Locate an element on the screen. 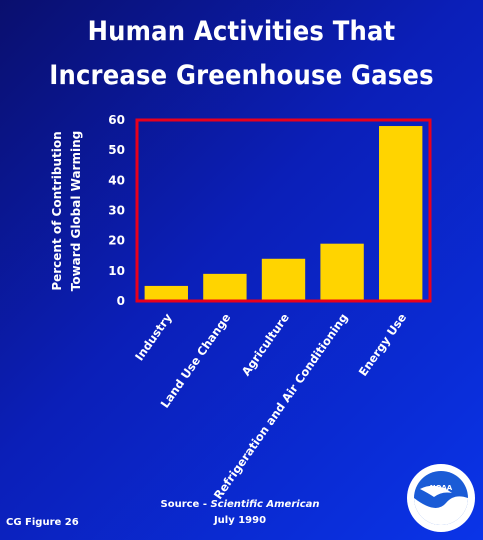 This screenshot has width=483, height=540. chart-title-line-2: Increase Greenhouse Gases is located at coordinates (241, 75).